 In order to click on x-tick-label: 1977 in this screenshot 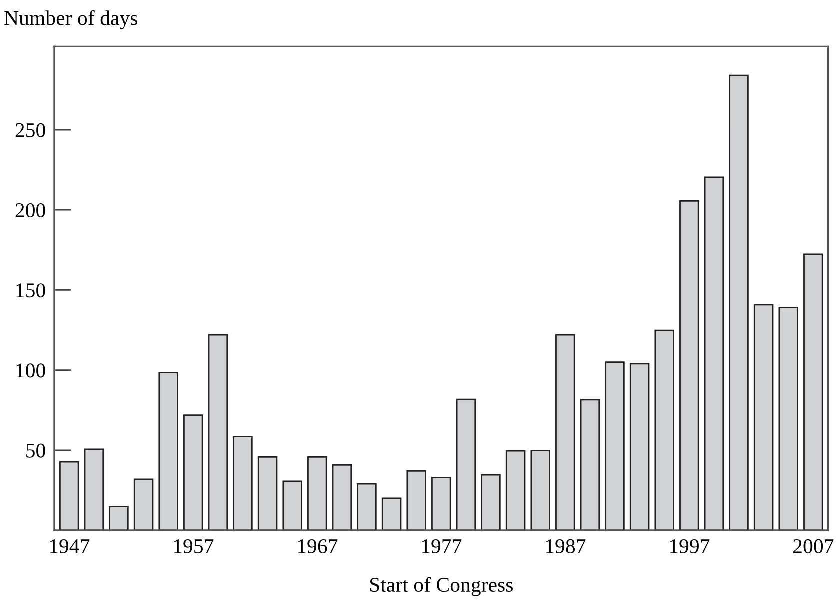, I will do `click(442, 546)`.